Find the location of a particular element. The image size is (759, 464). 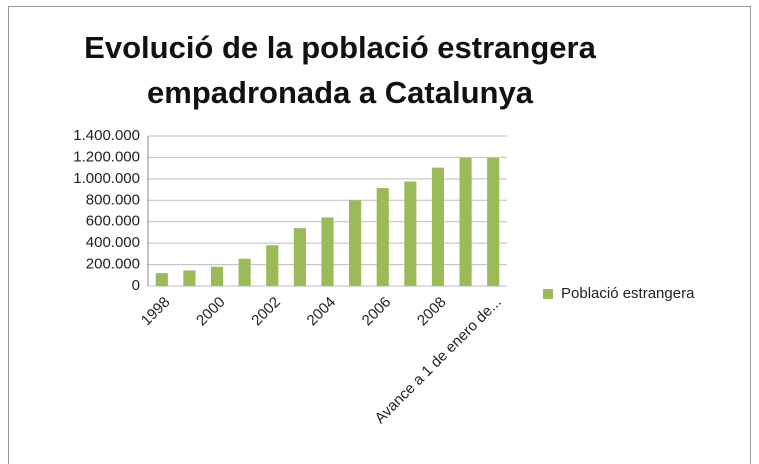

y-tick-label: 1.200.000 is located at coordinates (106, 156).